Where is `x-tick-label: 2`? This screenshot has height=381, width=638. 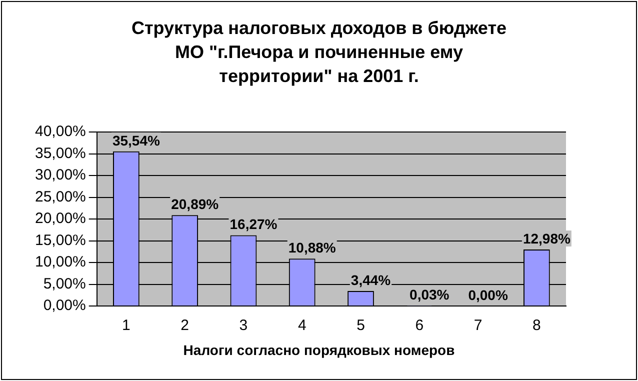
x-tick-label: 2 is located at coordinates (185, 325).